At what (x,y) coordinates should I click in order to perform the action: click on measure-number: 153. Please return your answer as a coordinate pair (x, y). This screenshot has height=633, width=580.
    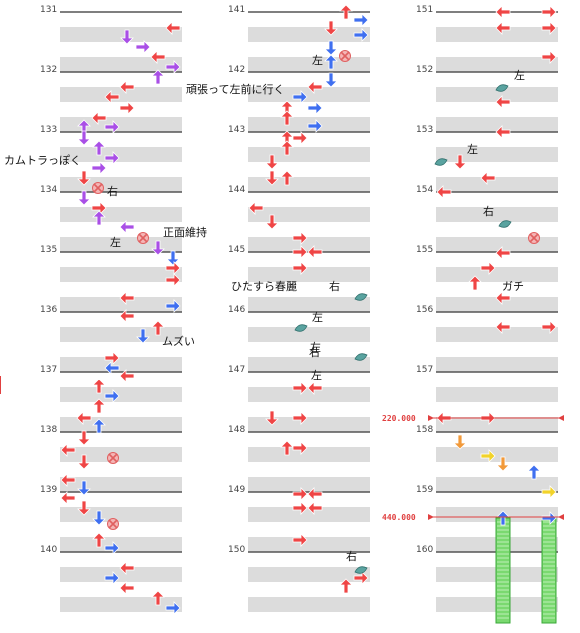
    Looking at the image, I should click on (425, 130).